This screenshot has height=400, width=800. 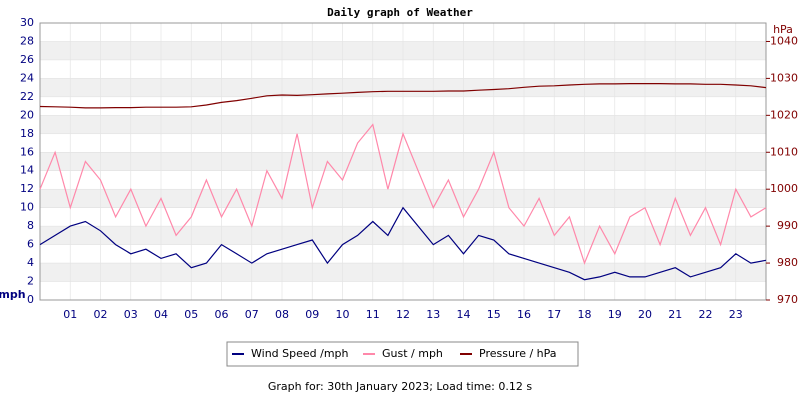 What do you see at coordinates (615, 314) in the screenshot?
I see `x-tick-label: 19` at bounding box center [615, 314].